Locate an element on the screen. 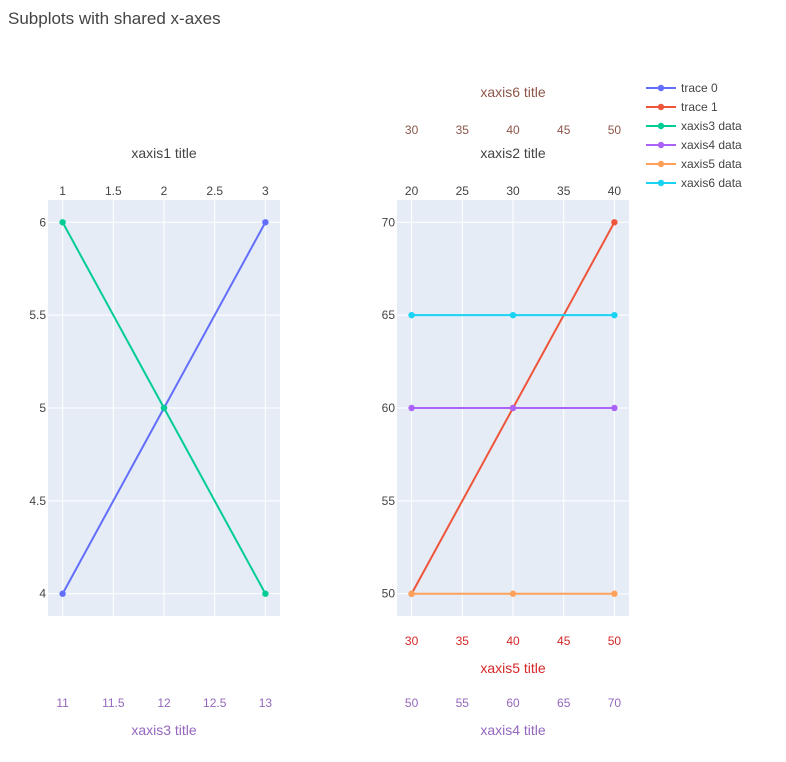 This screenshot has width=786, height=762. legend-label: trace 0 is located at coordinates (699, 88).